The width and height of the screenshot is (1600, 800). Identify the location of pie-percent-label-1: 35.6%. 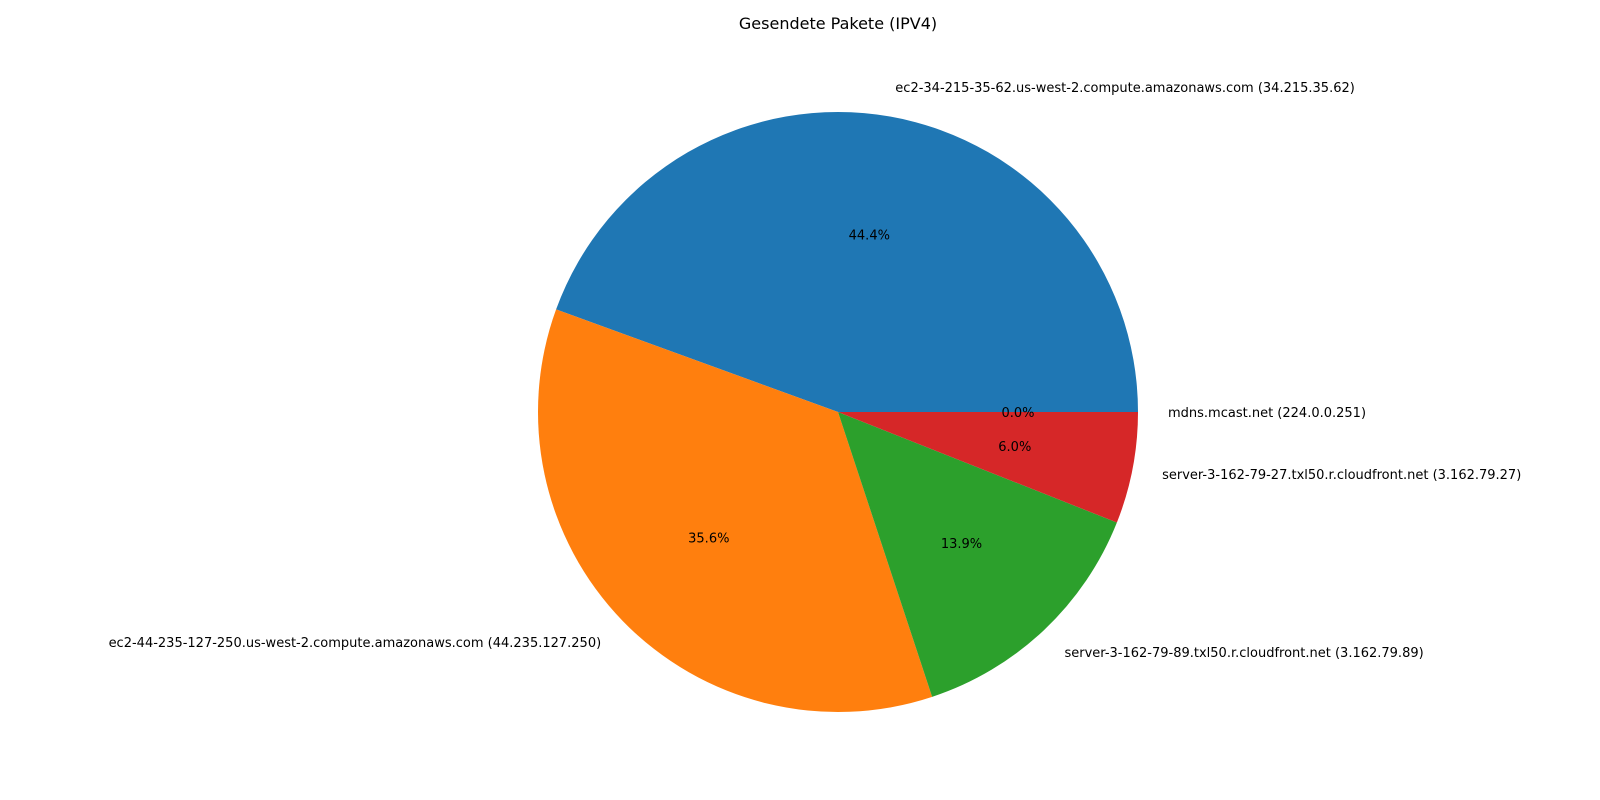
(708, 538).